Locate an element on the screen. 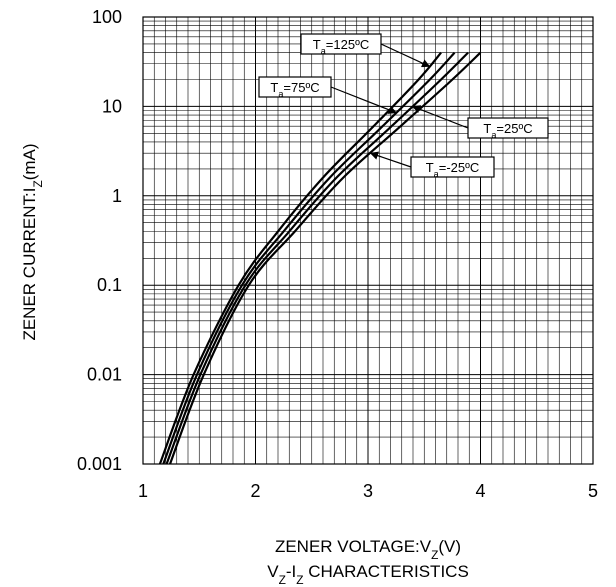 This screenshot has height=587, width=616. y-tick-label: 100 is located at coordinates (107, 17).